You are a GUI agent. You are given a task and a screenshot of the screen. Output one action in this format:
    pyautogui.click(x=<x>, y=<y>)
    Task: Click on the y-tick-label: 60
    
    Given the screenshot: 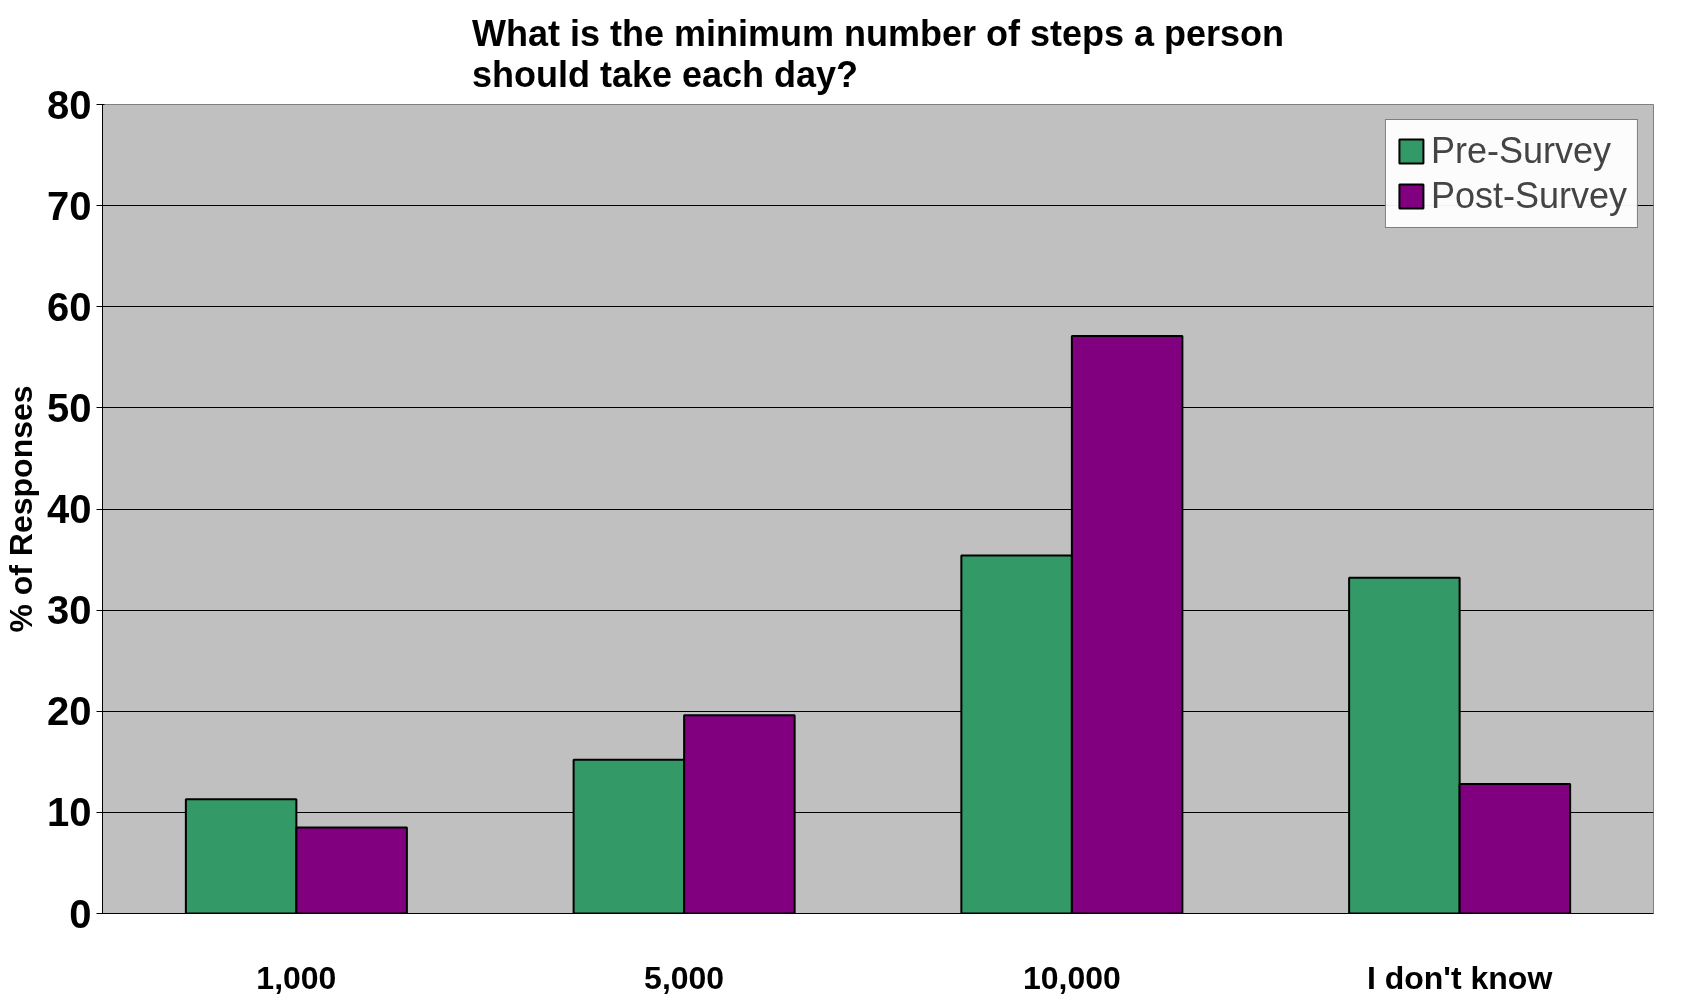 What is the action you would take?
    pyautogui.click(x=69, y=306)
    